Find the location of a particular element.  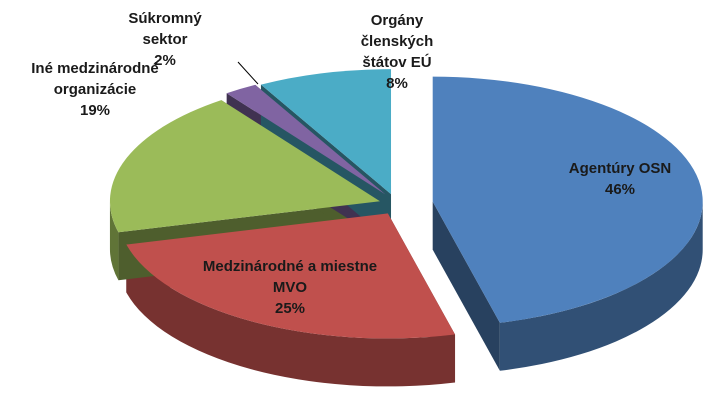

category-name: Medzinárodné a miestne MVO is located at coordinates (290, 277).